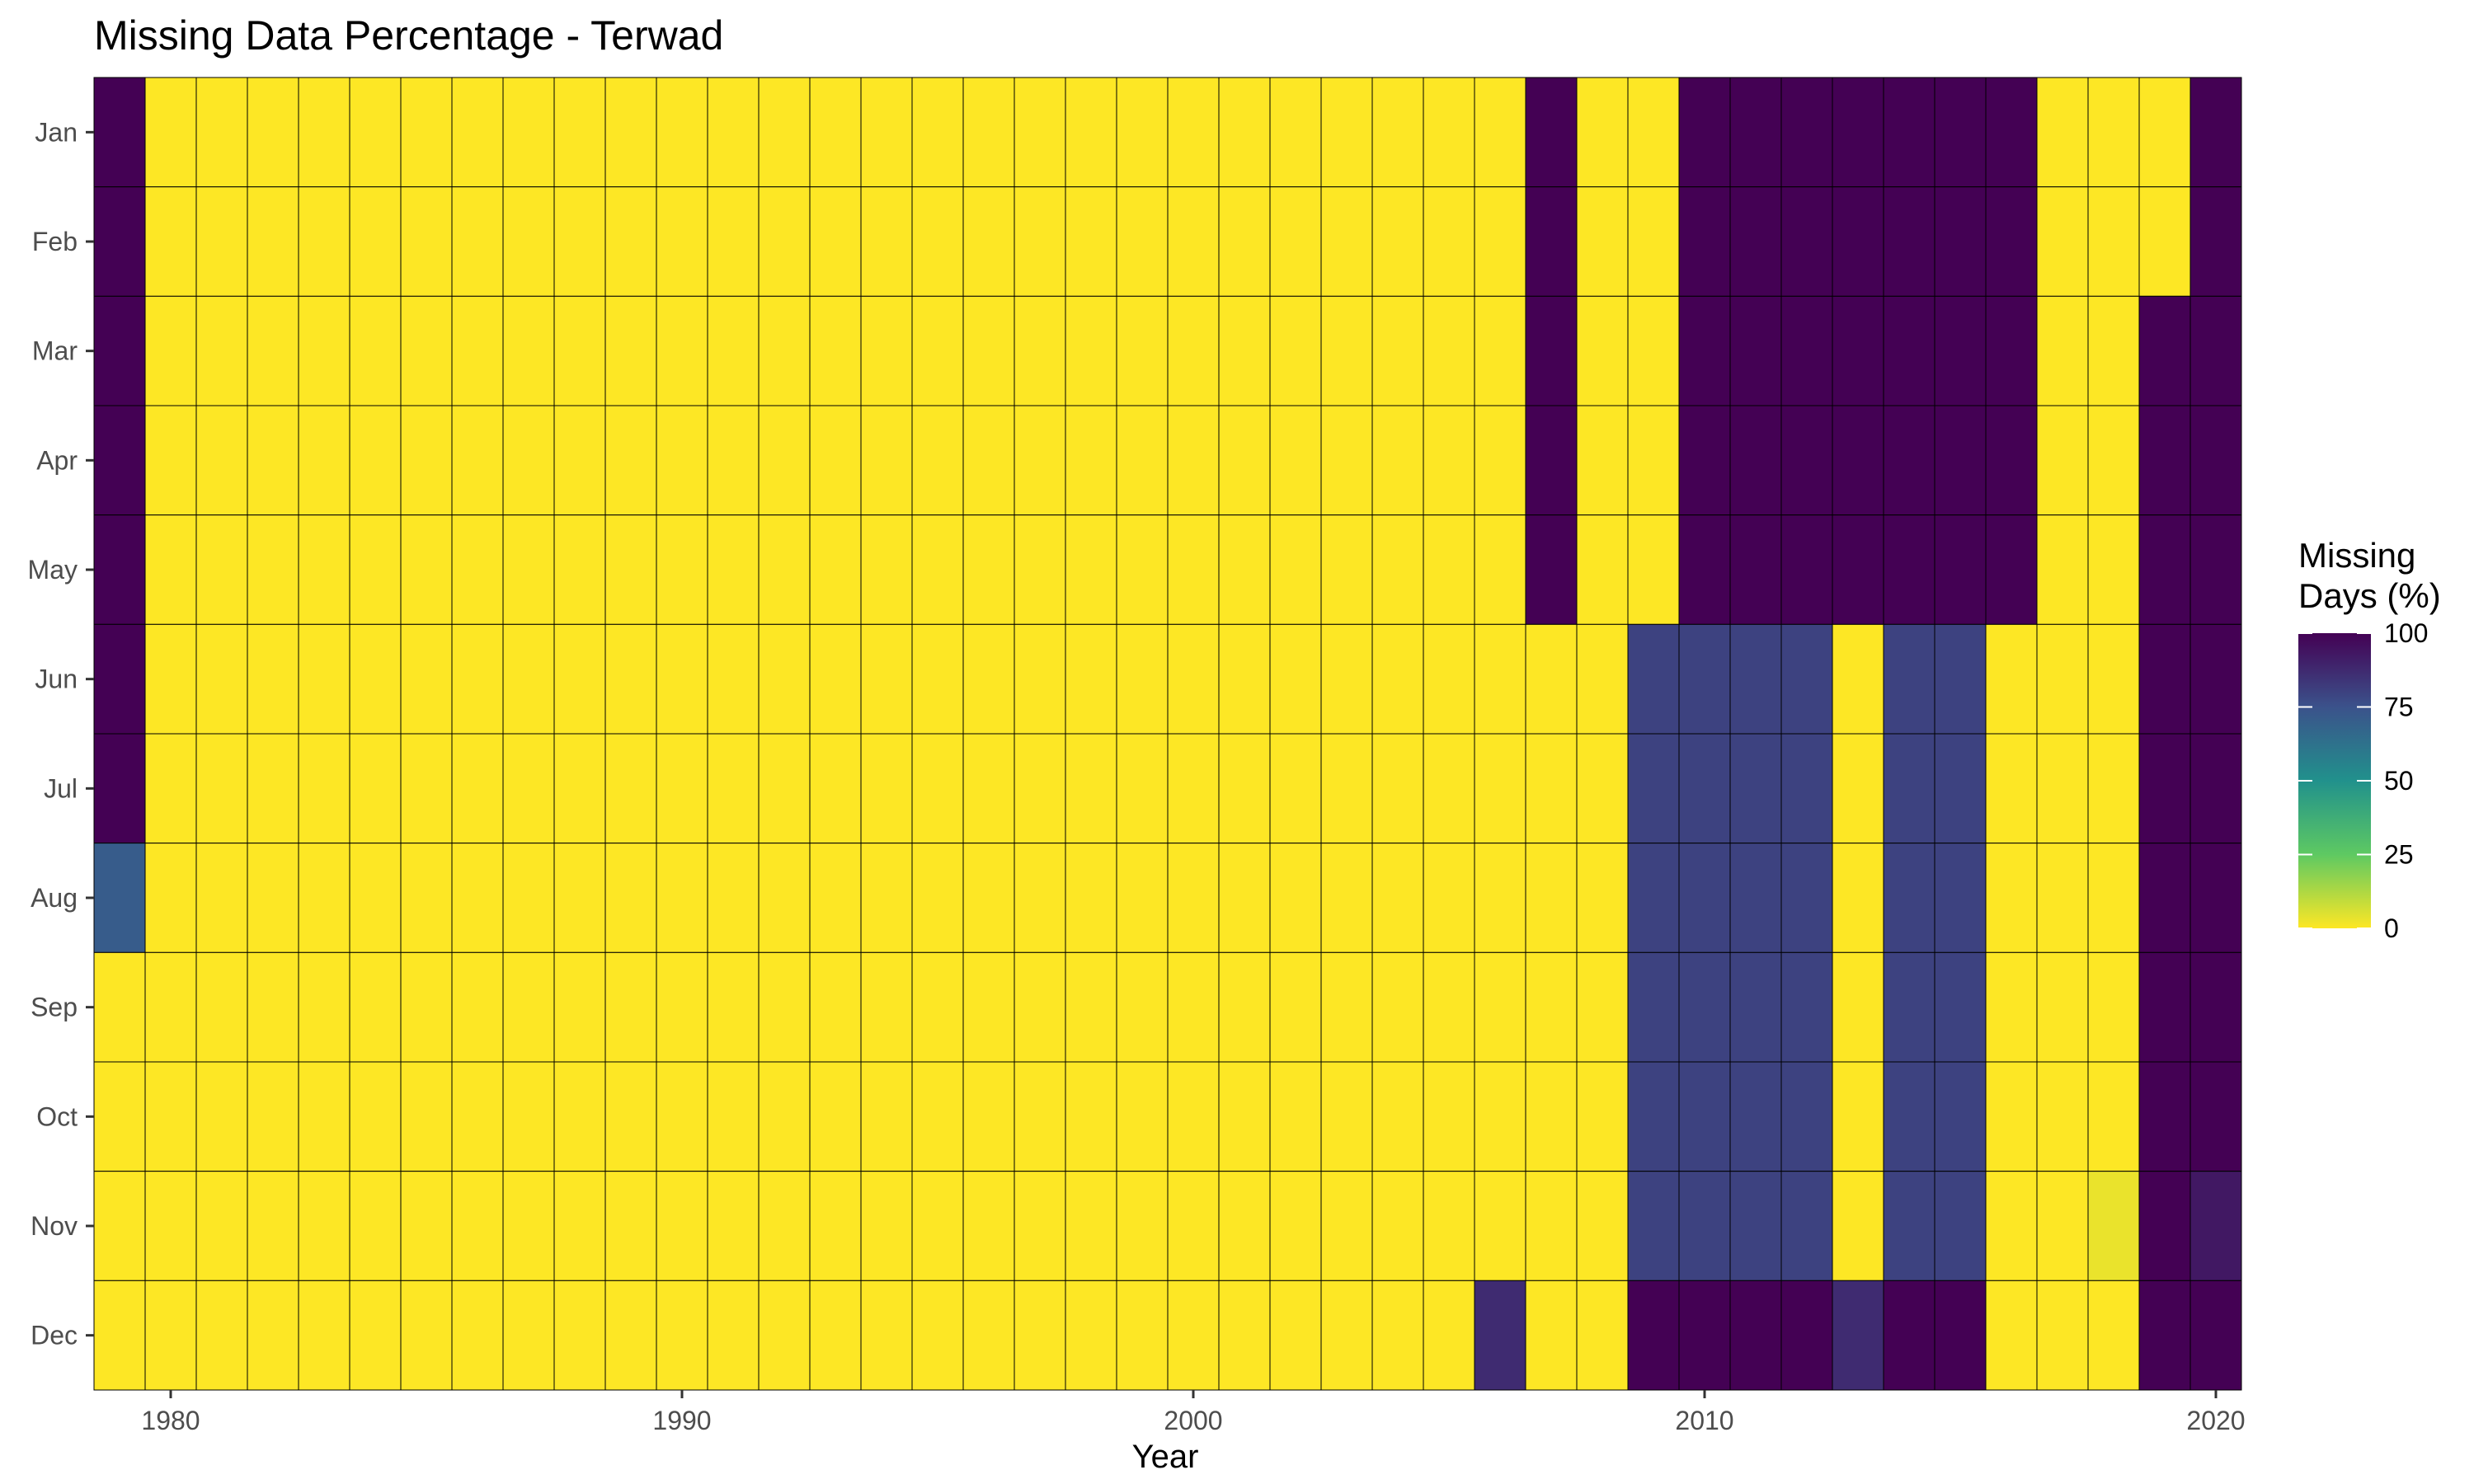 The width and height of the screenshot is (2474, 1484). What do you see at coordinates (1165, 1457) in the screenshot?
I see `x-axis-title: Year` at bounding box center [1165, 1457].